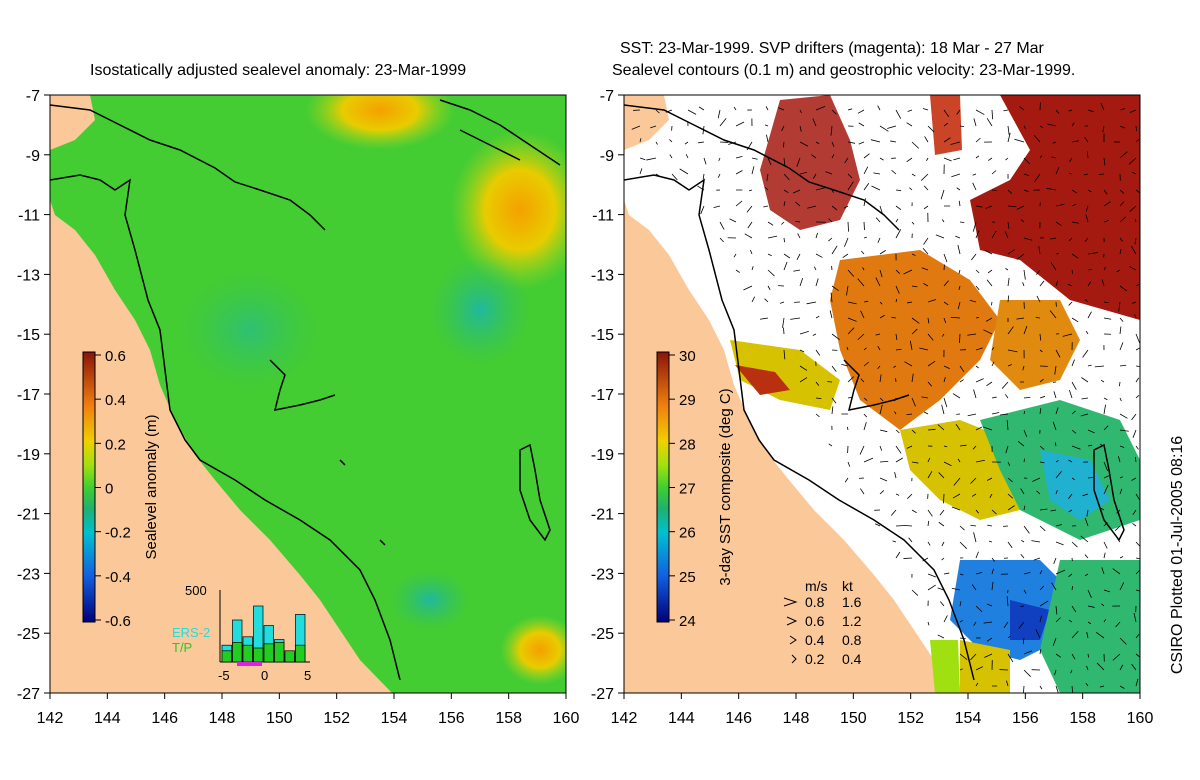 Image resolution: width=1200 pixels, height=780 pixels. Describe the element at coordinates (380, 122) in the screenshot. I see `warm-anomaly-north` at that location.